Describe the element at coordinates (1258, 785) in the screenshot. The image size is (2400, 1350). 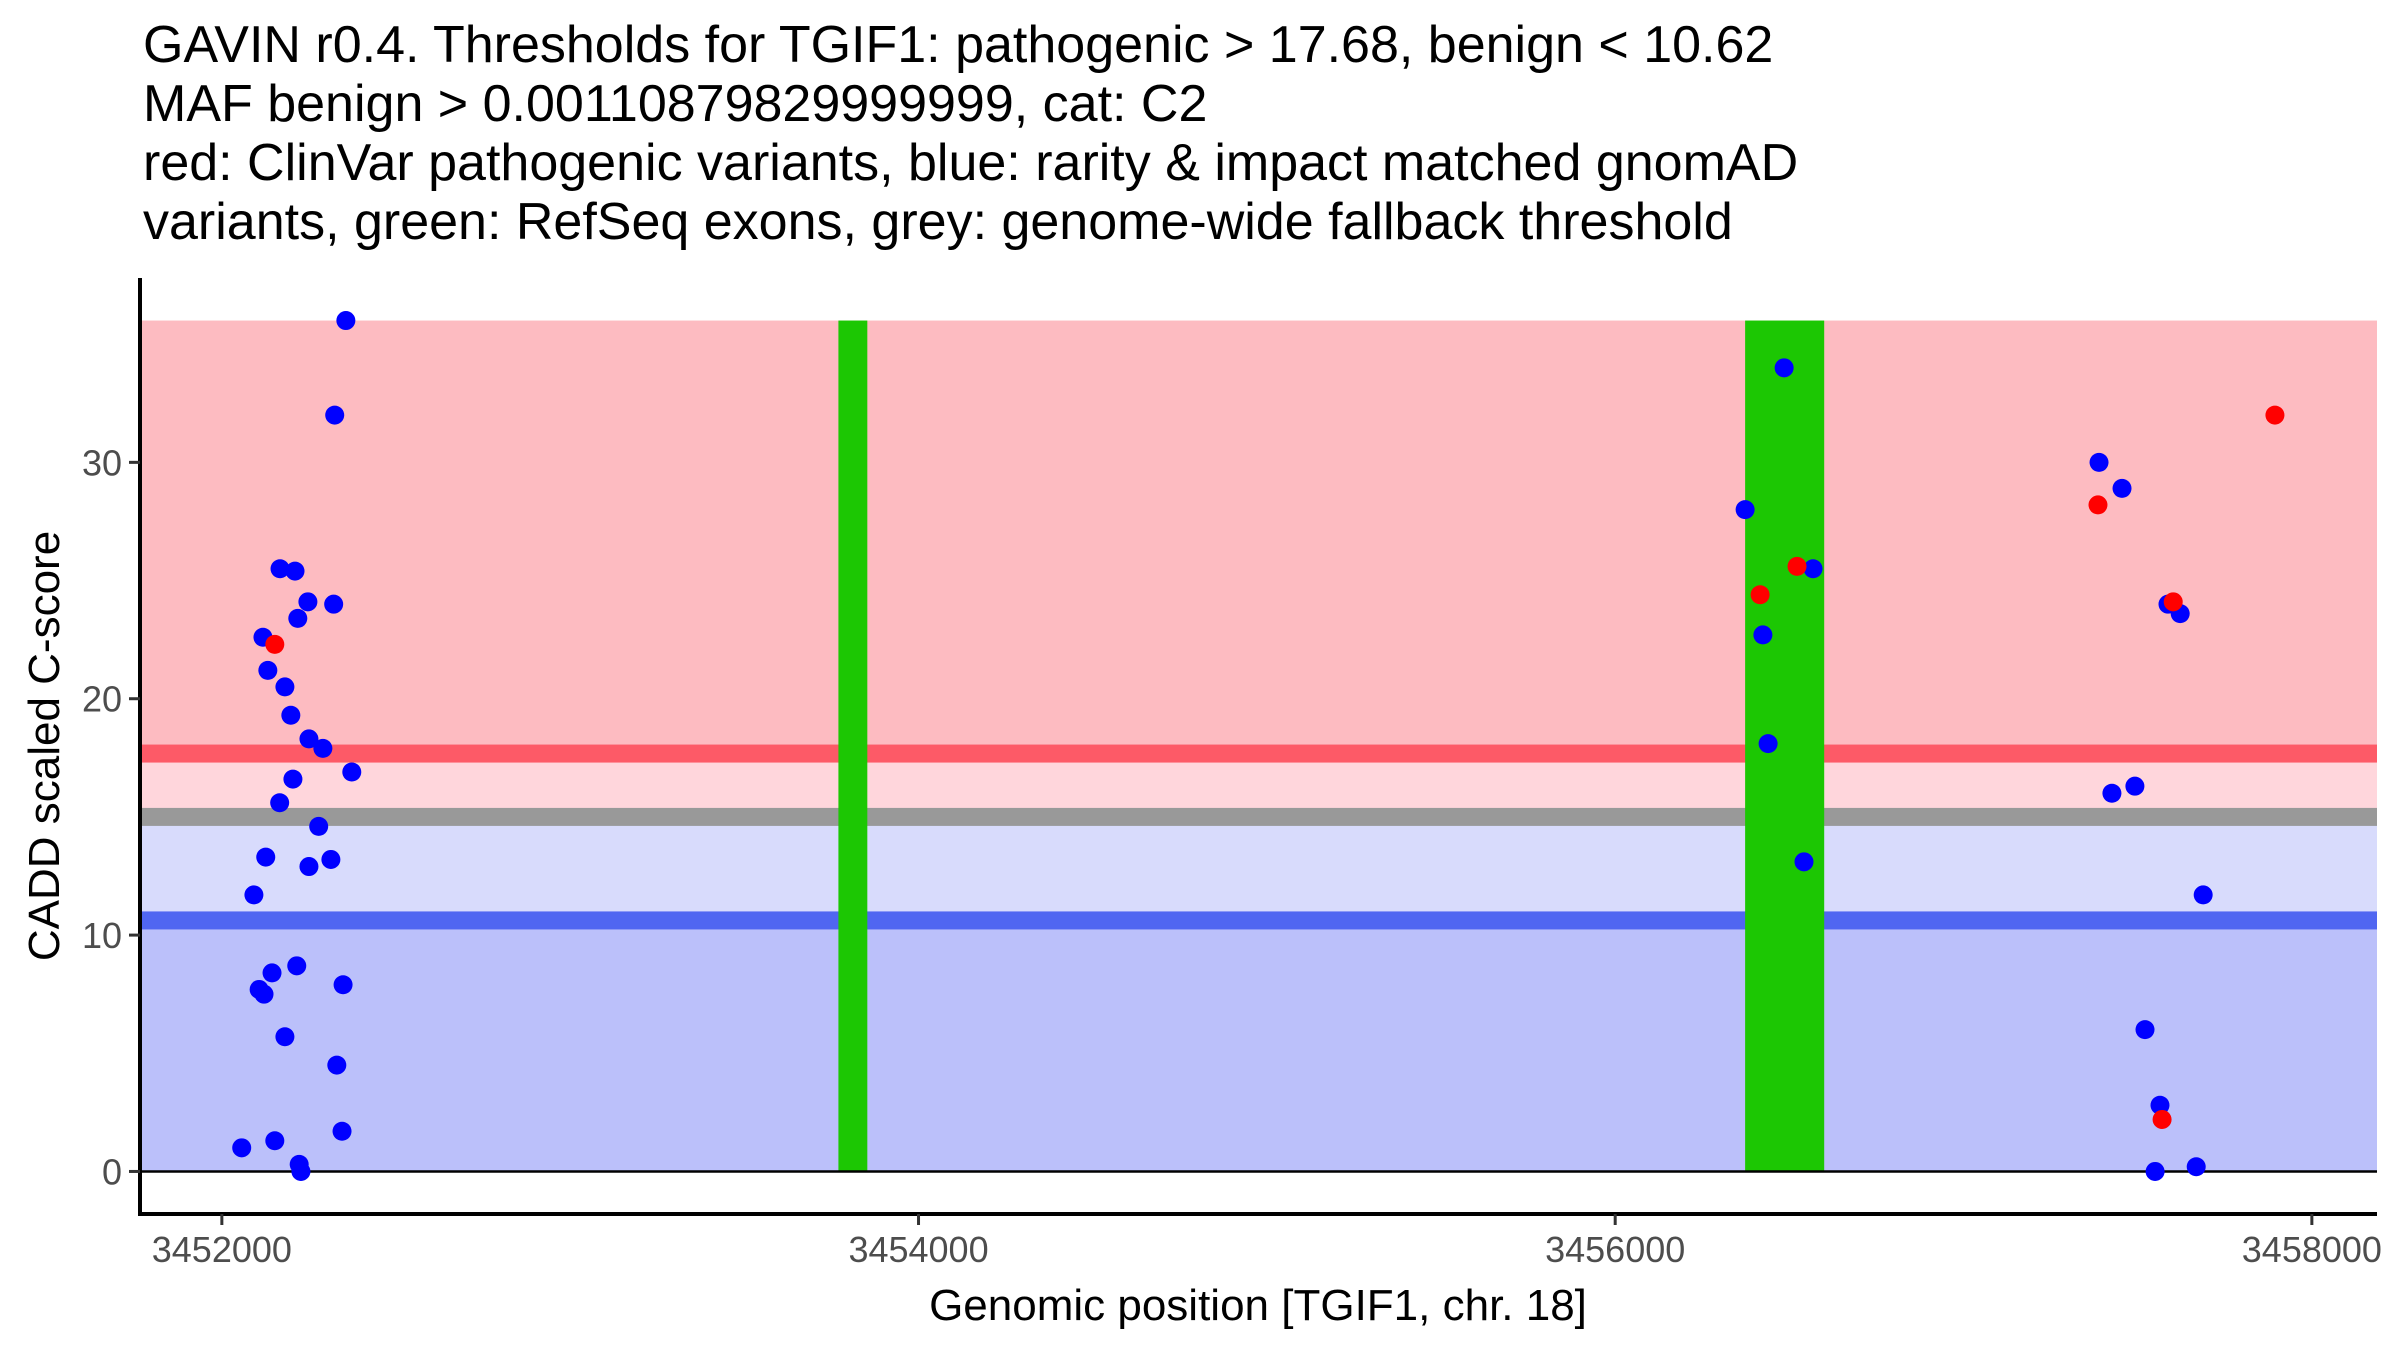
I see `fallback-pathogenic-region` at that location.